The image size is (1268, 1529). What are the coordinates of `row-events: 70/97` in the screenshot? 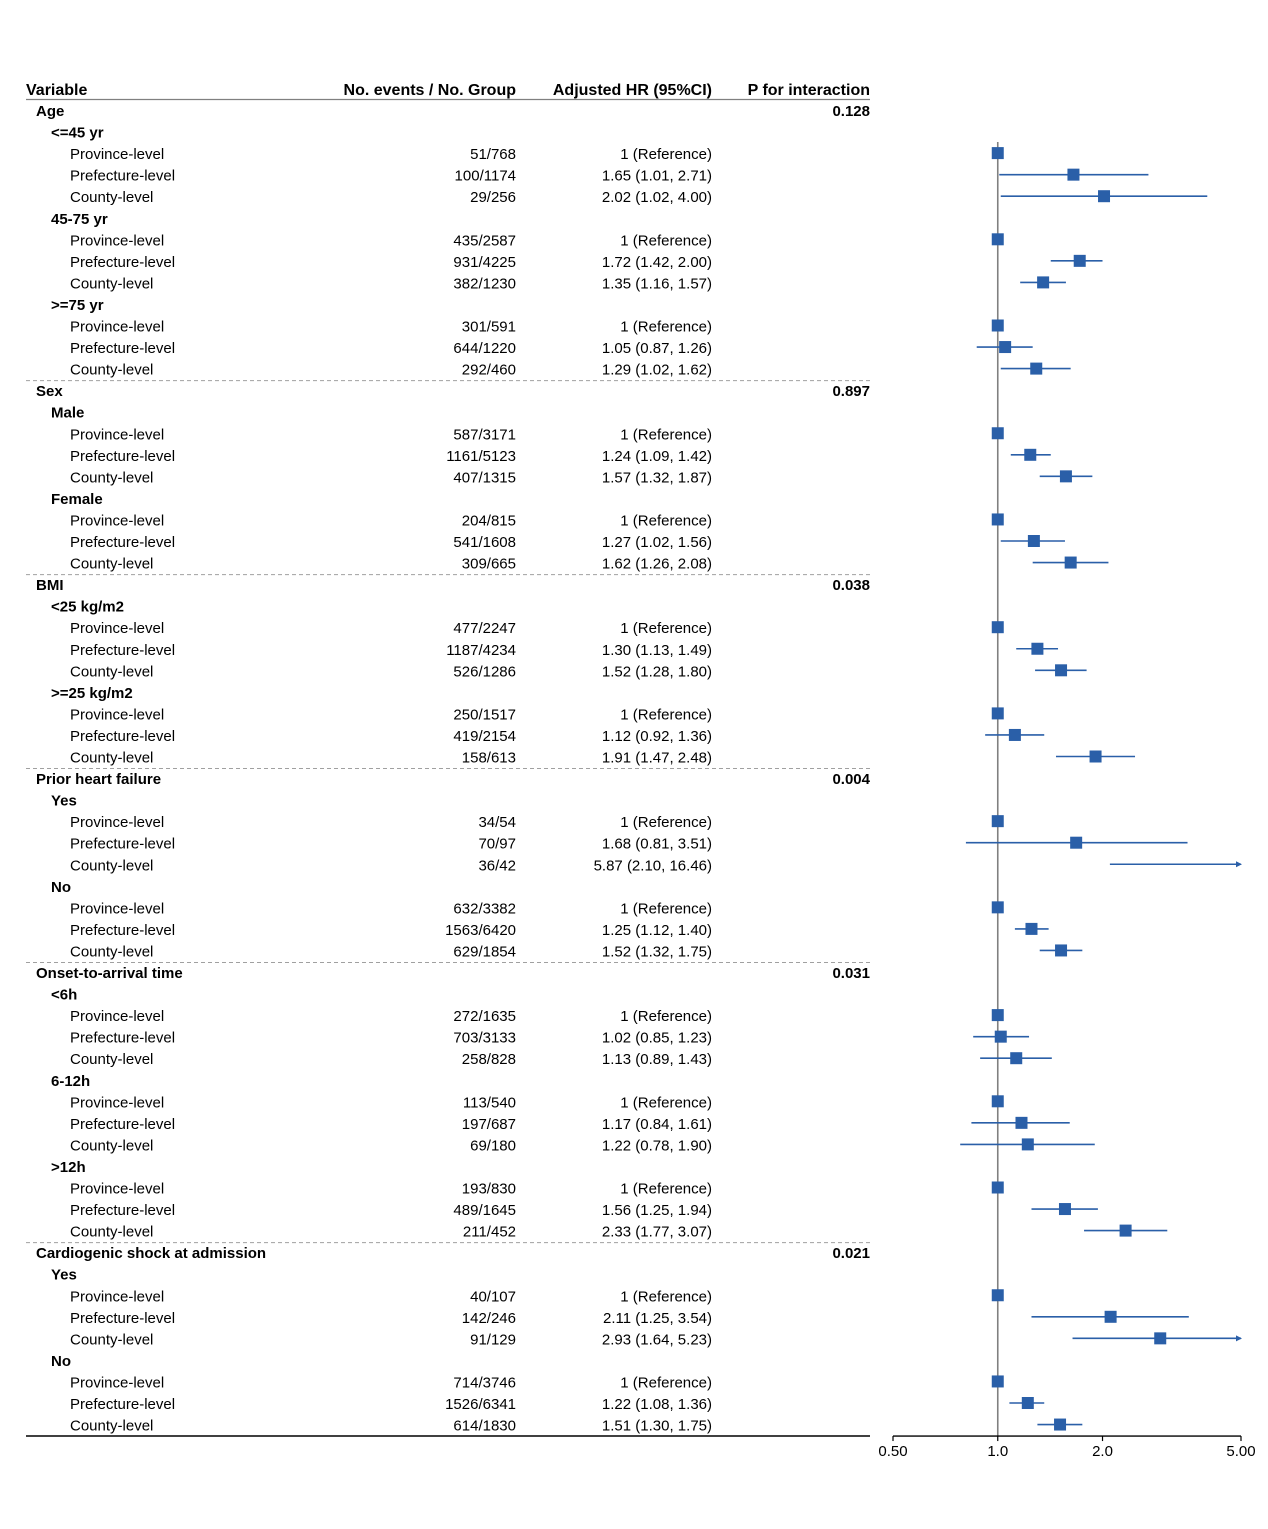 It's located at (497, 844).